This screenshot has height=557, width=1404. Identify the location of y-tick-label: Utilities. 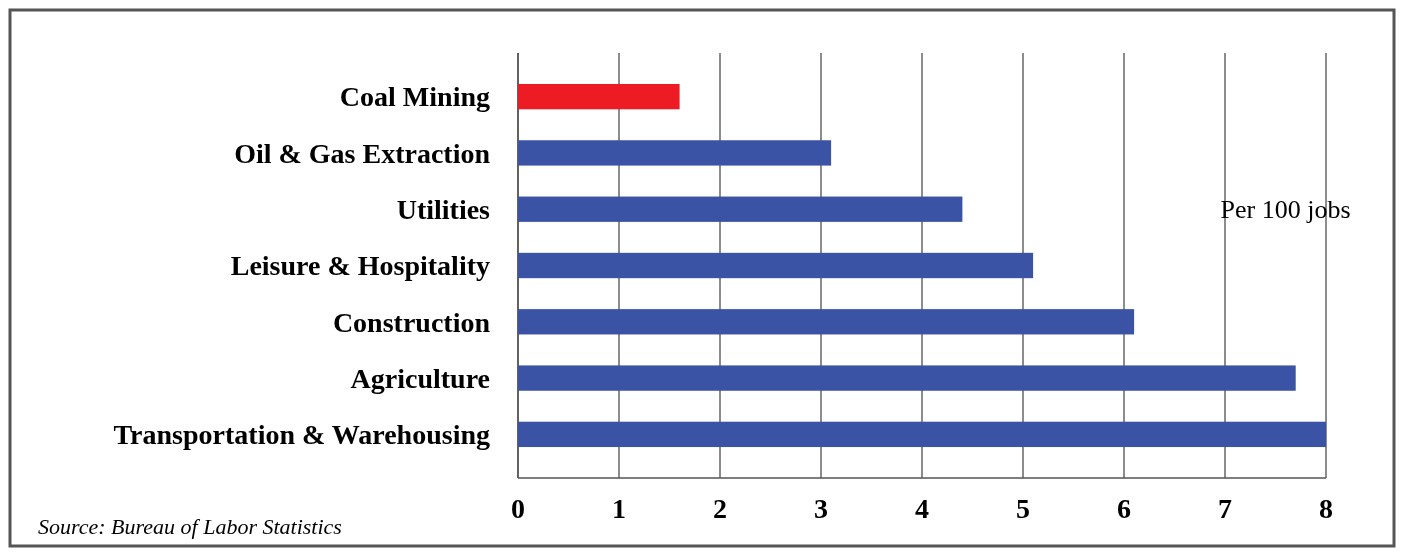
(443, 210).